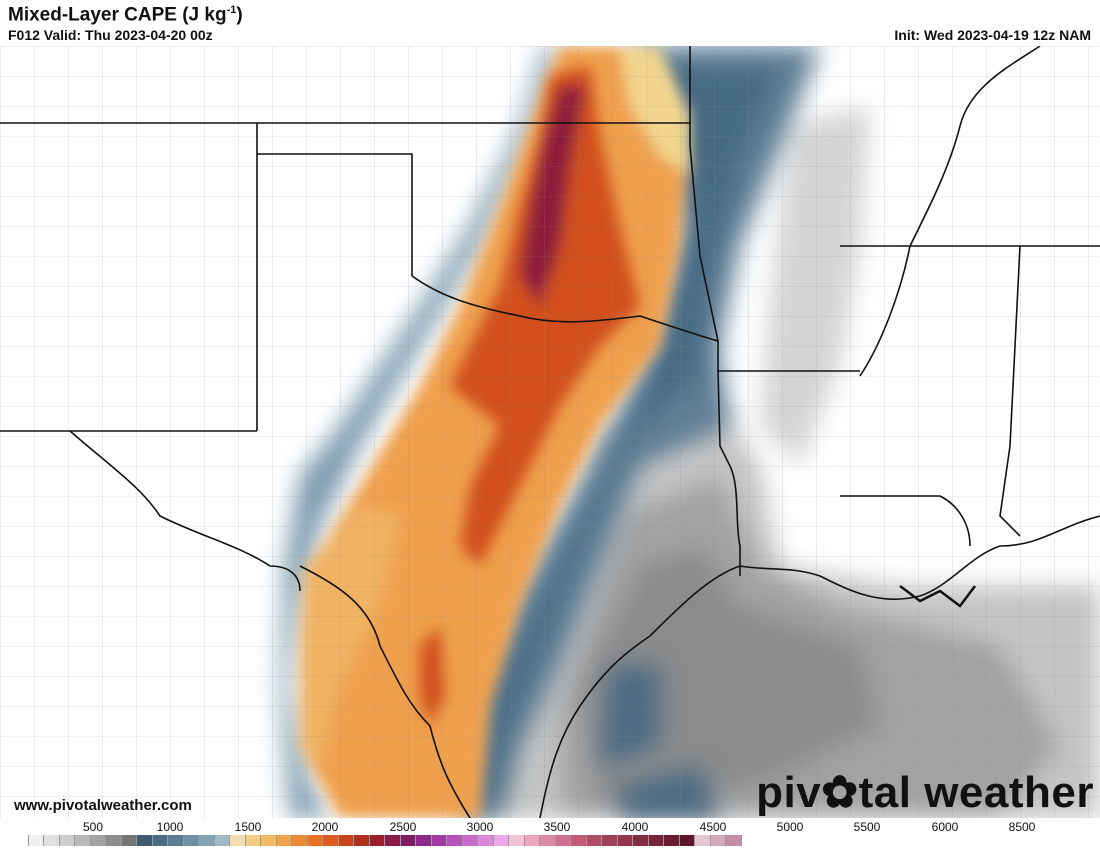 This screenshot has width=1100, height=850. I want to click on mississippi-alabama-border, so click(1010, 391).